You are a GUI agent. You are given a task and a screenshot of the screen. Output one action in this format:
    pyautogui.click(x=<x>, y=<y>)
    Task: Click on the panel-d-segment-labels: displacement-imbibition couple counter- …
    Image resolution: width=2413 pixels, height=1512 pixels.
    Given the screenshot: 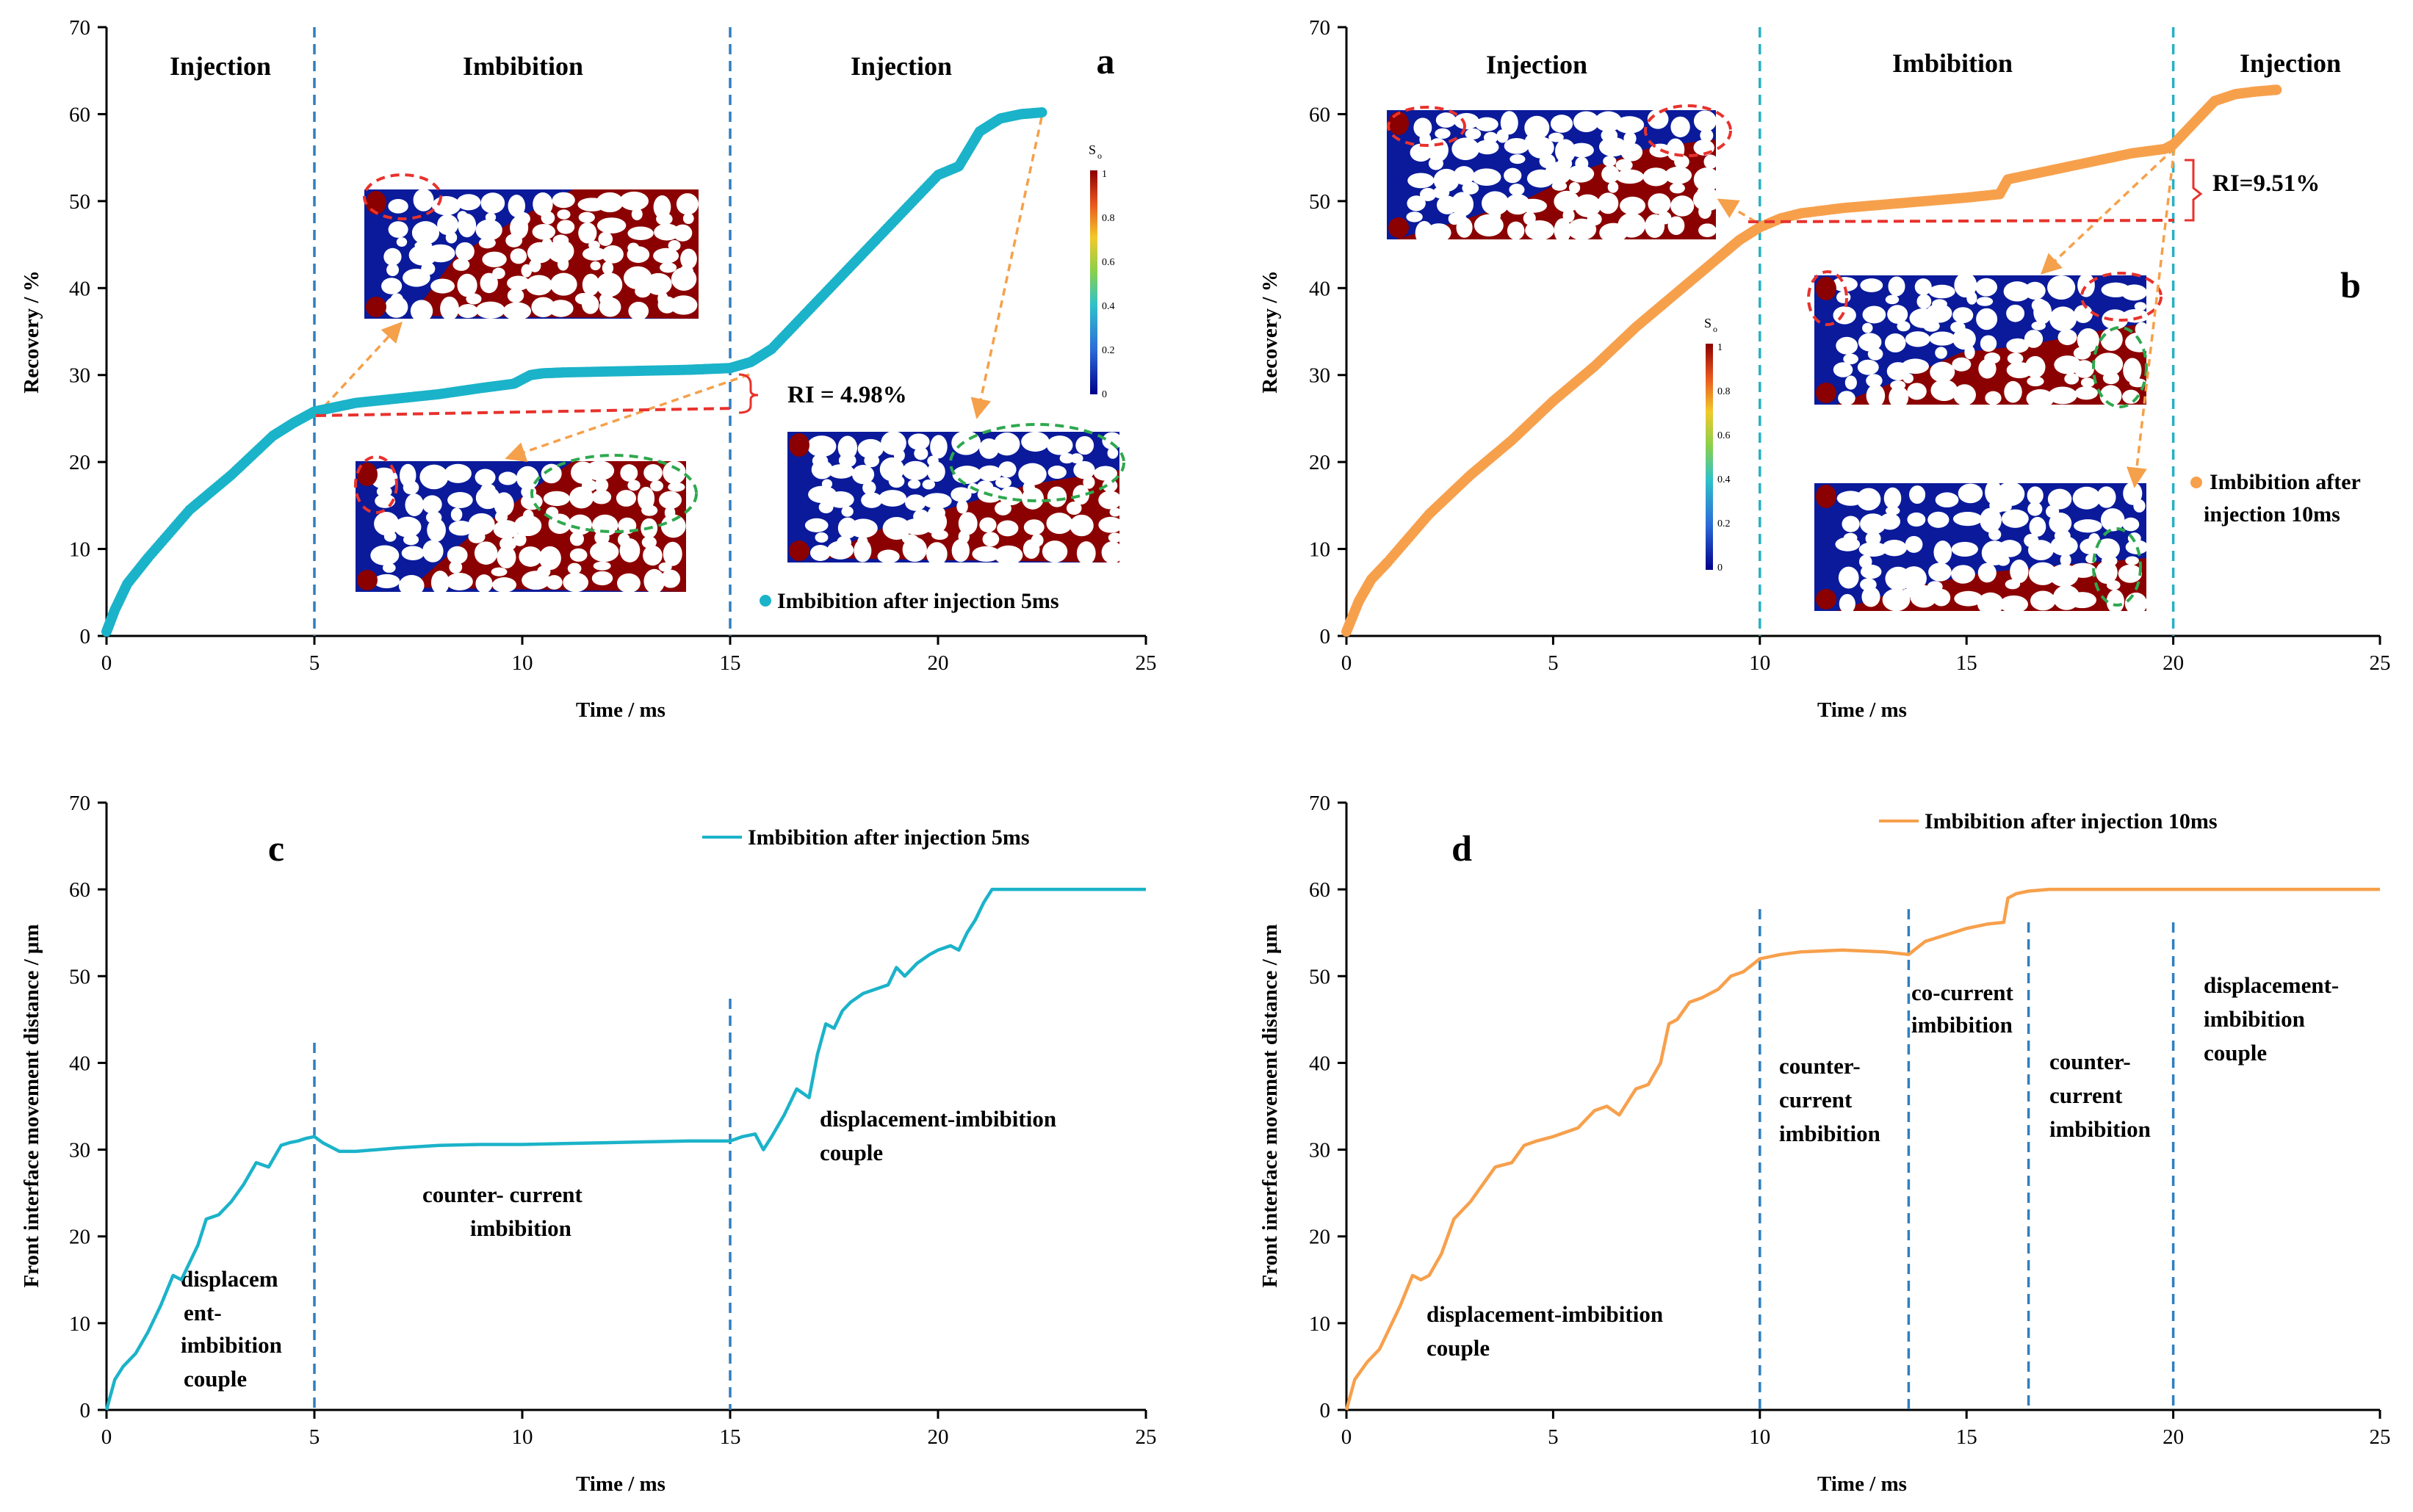 What is the action you would take?
    pyautogui.click(x=1882, y=1166)
    